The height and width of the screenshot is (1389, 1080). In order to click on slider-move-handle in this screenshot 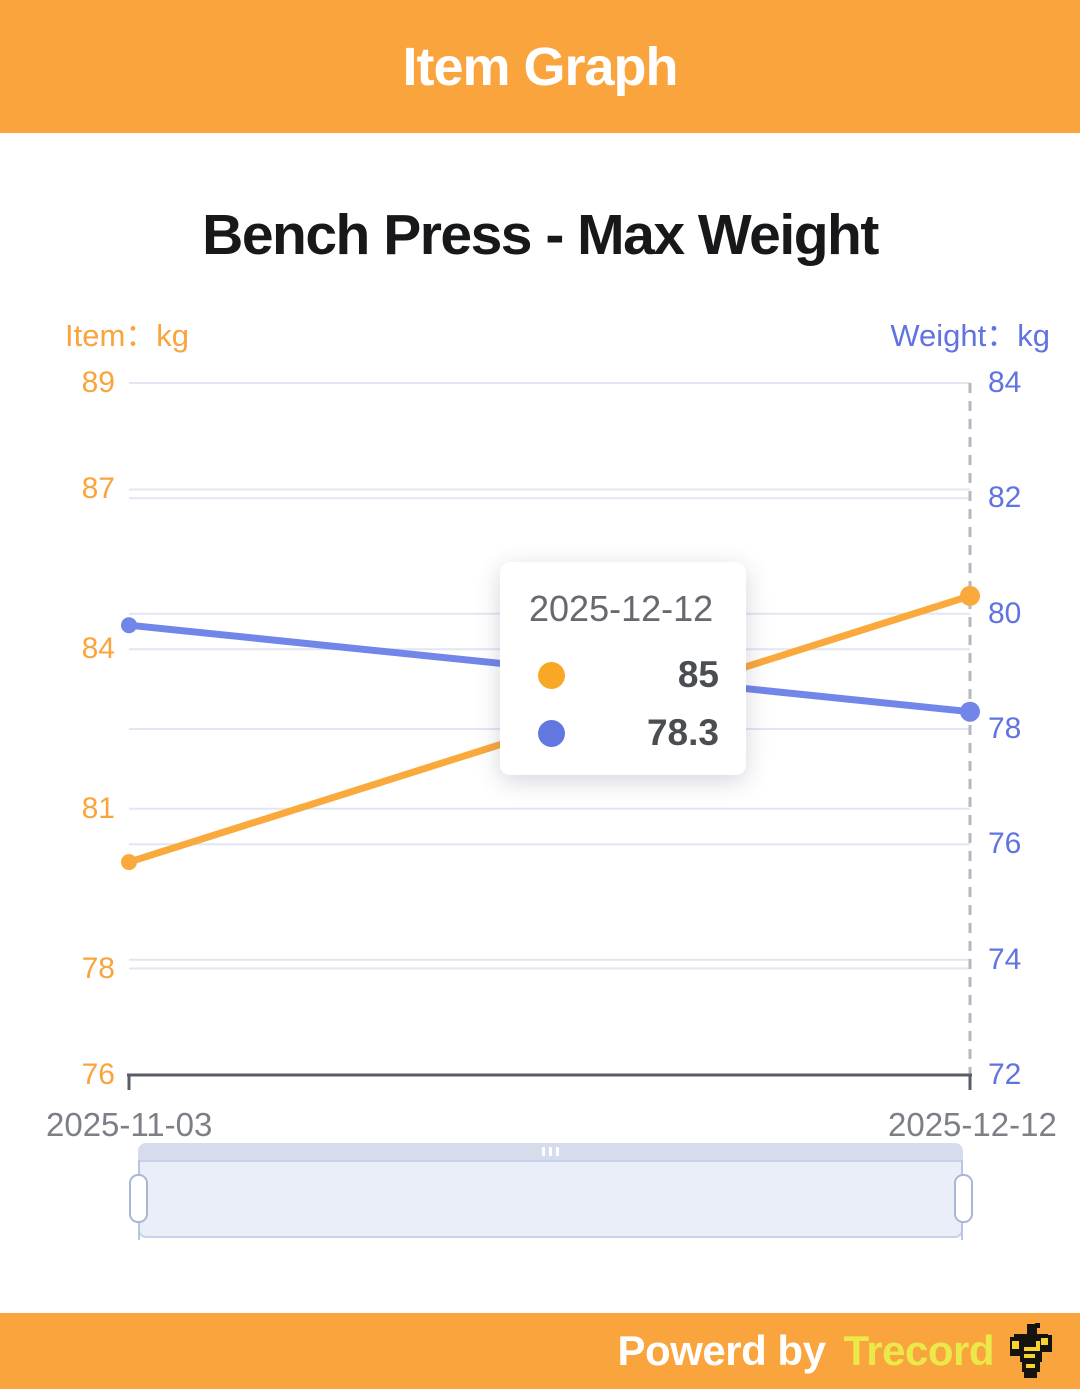, I will do `click(550, 1151)`.